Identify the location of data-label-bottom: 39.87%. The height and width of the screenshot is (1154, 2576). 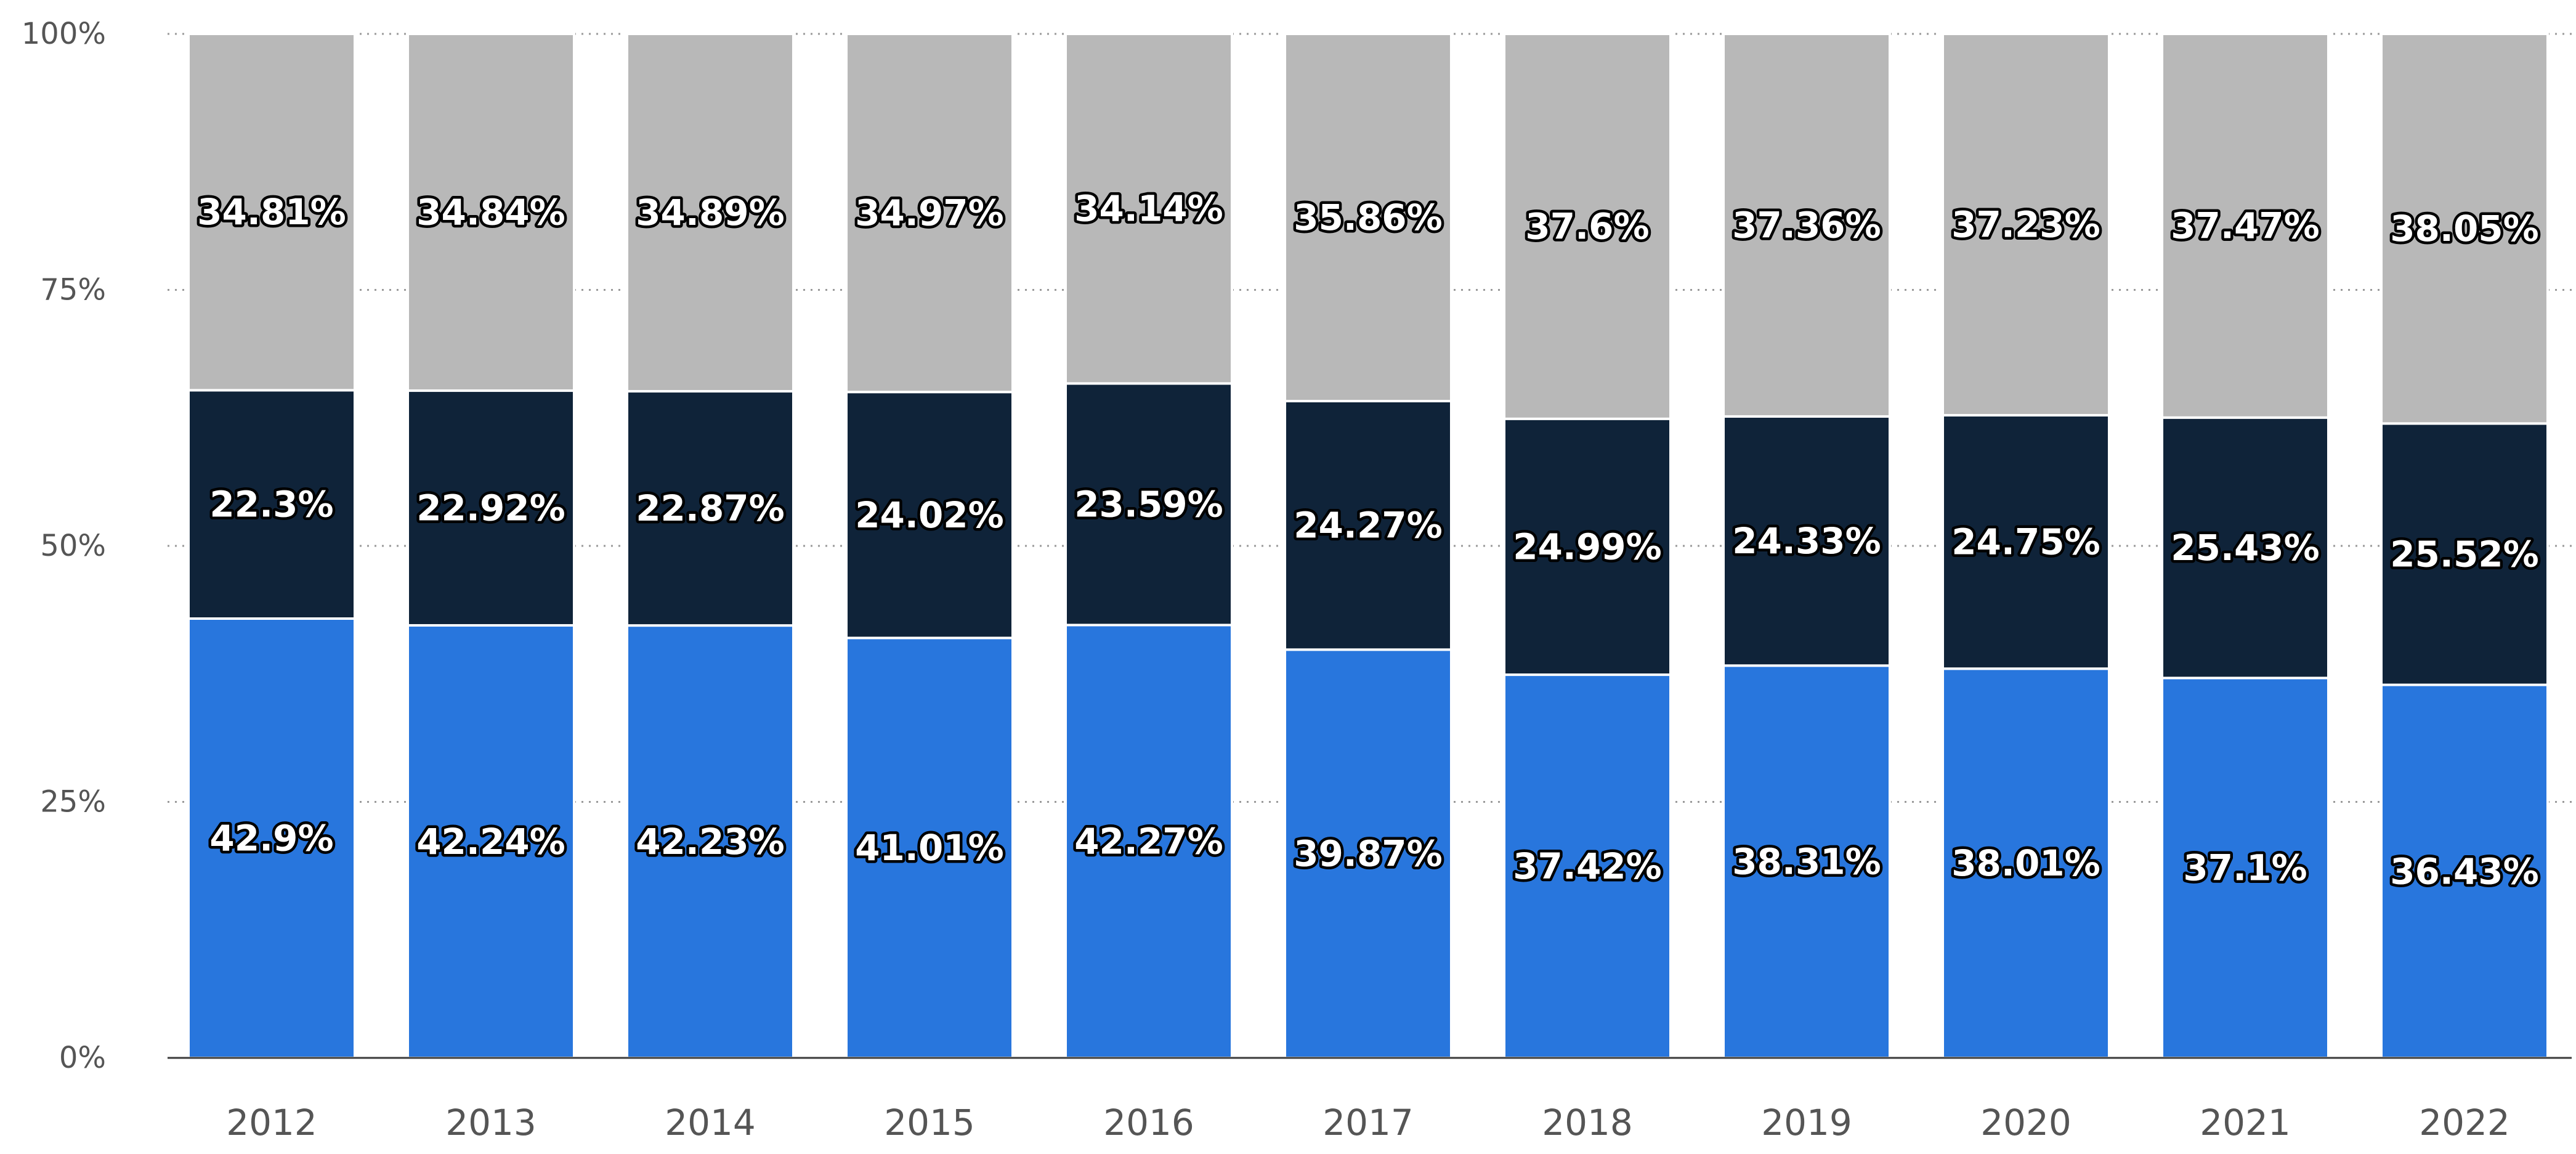
(1368, 854).